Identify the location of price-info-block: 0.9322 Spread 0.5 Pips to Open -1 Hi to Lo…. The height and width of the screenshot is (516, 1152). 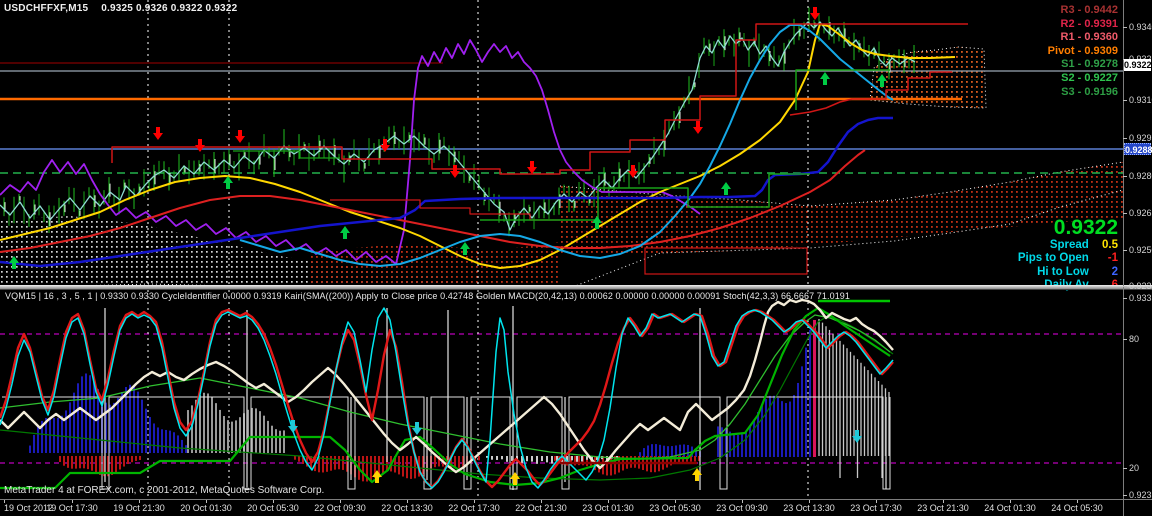
(1068, 255).